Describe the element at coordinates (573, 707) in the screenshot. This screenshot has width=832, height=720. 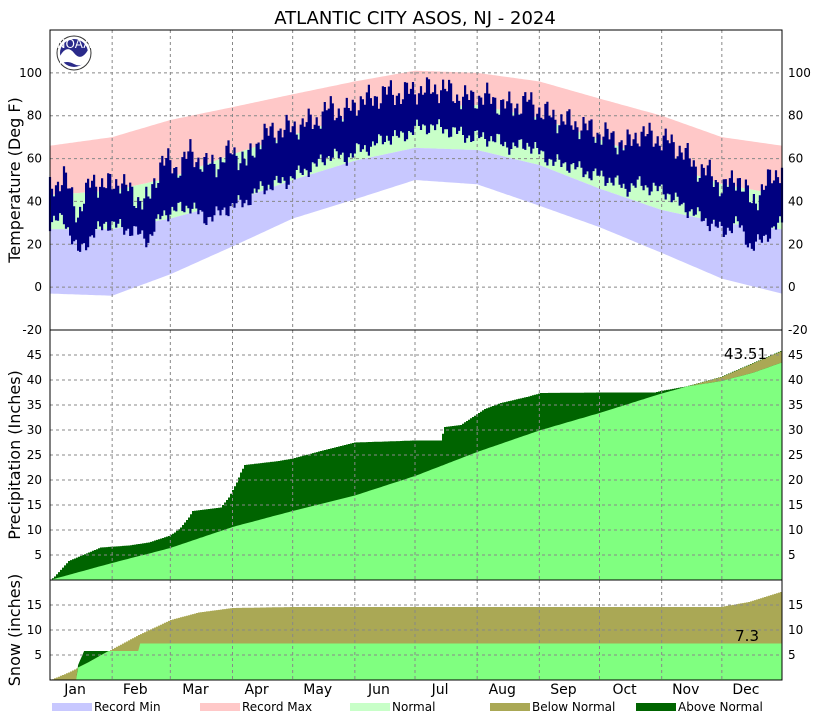
I see `legend-label: Below Normal` at that location.